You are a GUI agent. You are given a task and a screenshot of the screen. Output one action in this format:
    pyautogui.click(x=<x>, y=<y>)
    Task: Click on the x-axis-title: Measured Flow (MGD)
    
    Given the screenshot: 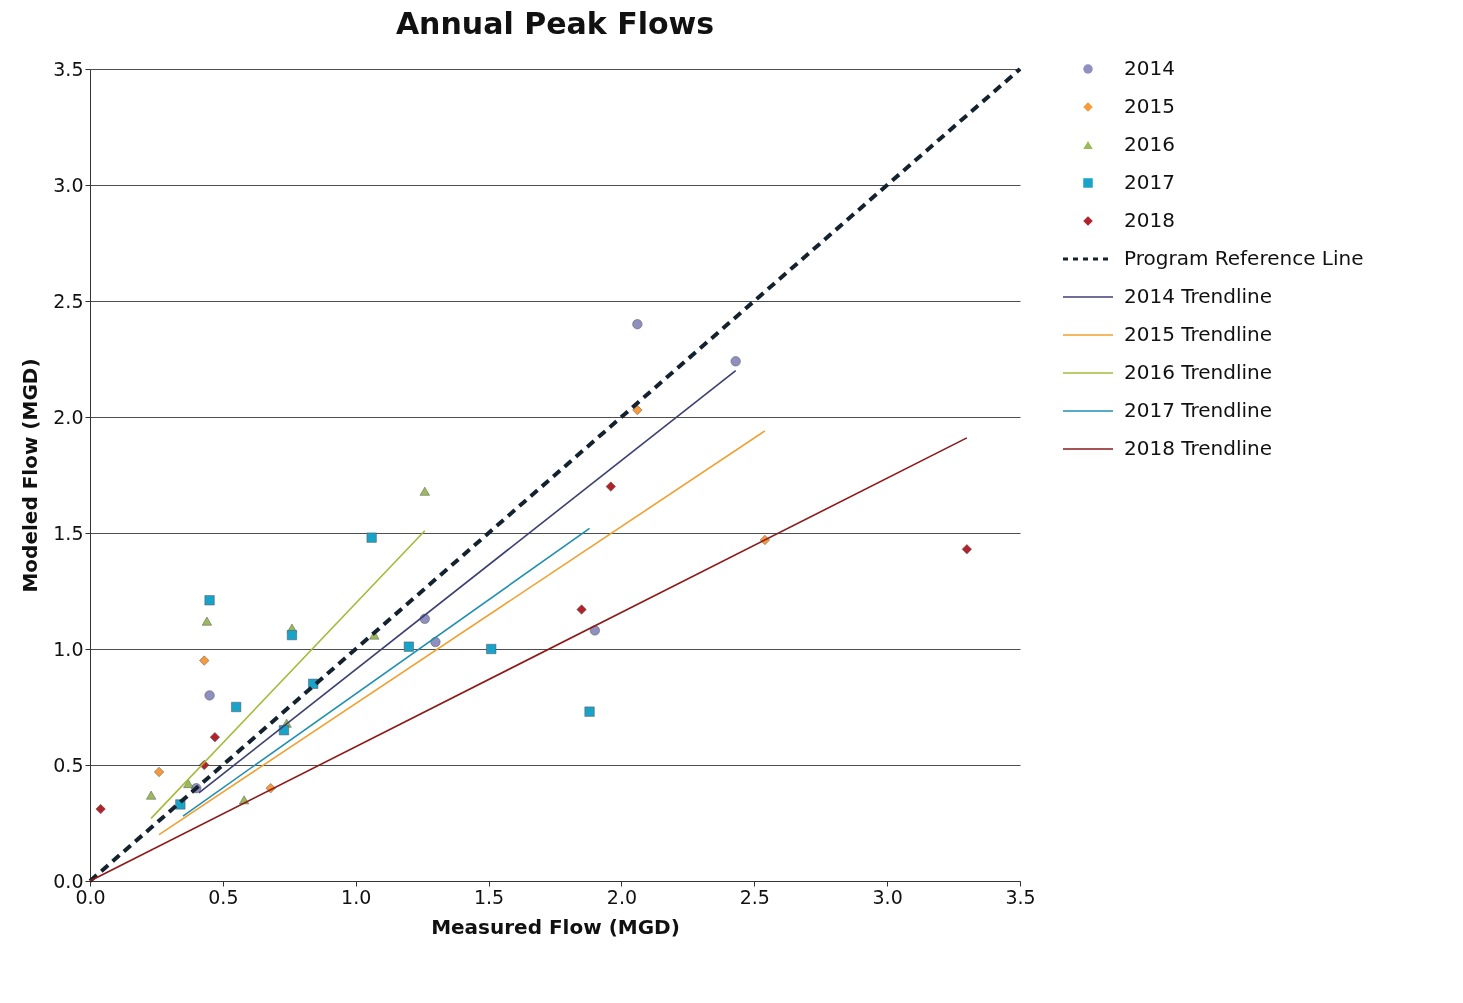 What is the action you would take?
    pyautogui.click(x=555, y=926)
    